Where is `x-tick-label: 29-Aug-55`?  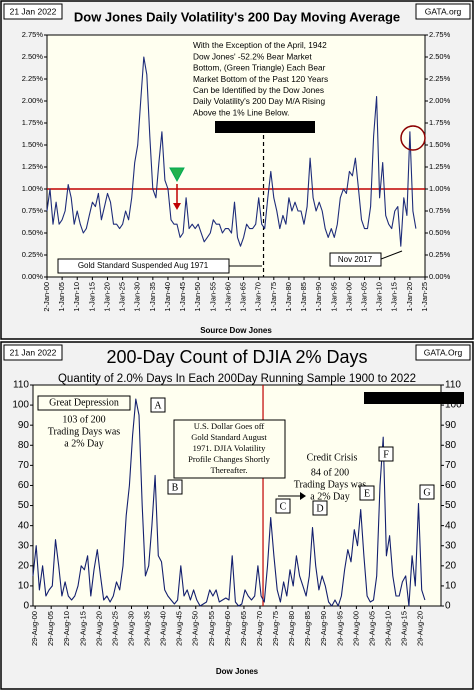 x-tick-label: 29-Aug-55 is located at coordinates (211, 628).